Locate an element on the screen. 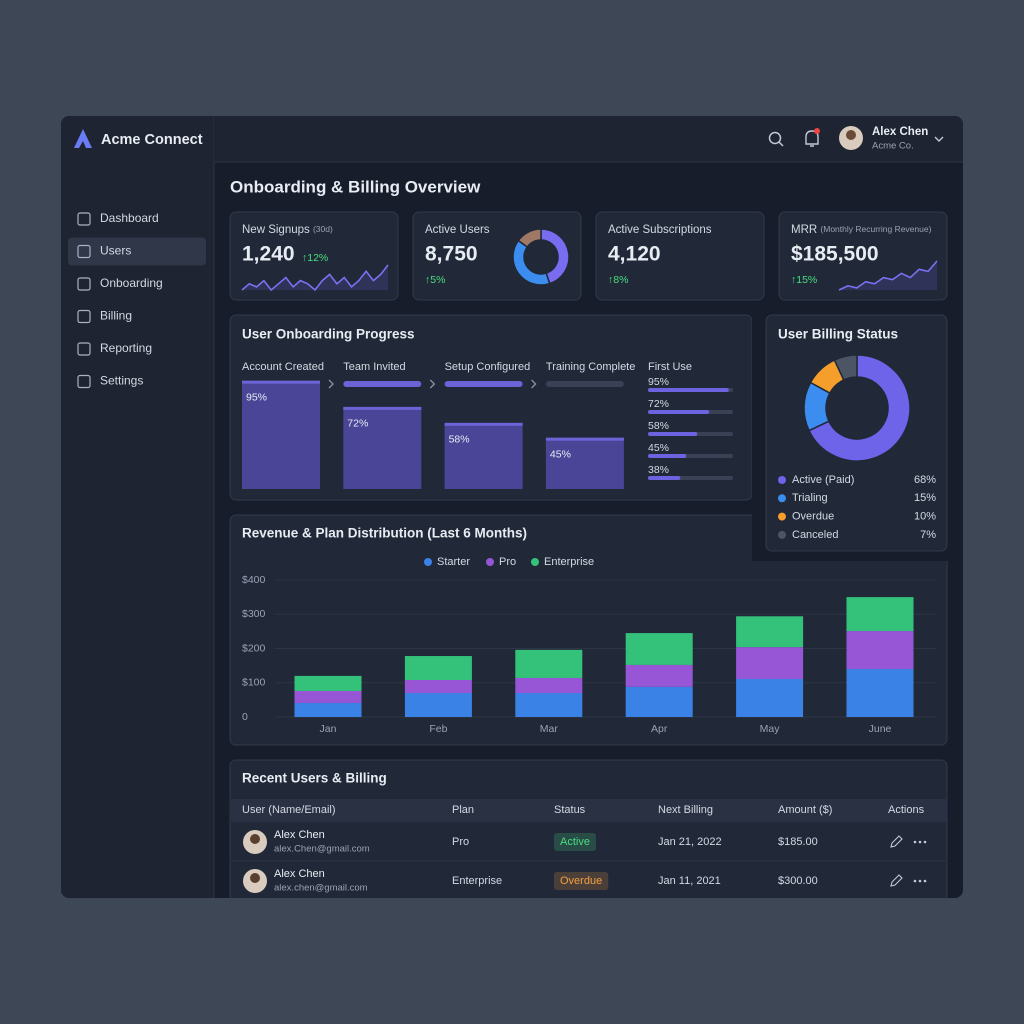 Image resolution: width=1024 pixels, height=1024 pixels. kpi-change: ↑5% is located at coordinates (435, 280).